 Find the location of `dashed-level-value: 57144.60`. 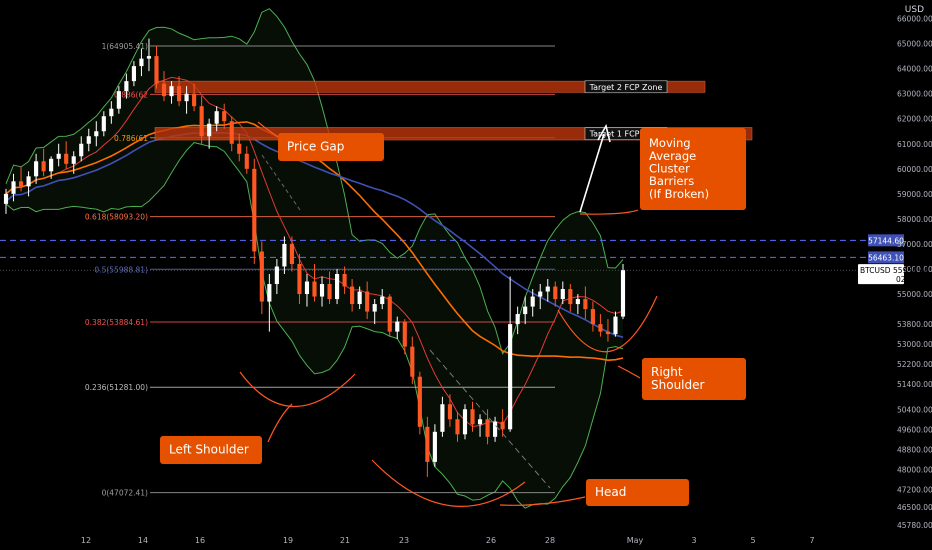

dashed-level-value: 57144.60 is located at coordinates (886, 240).